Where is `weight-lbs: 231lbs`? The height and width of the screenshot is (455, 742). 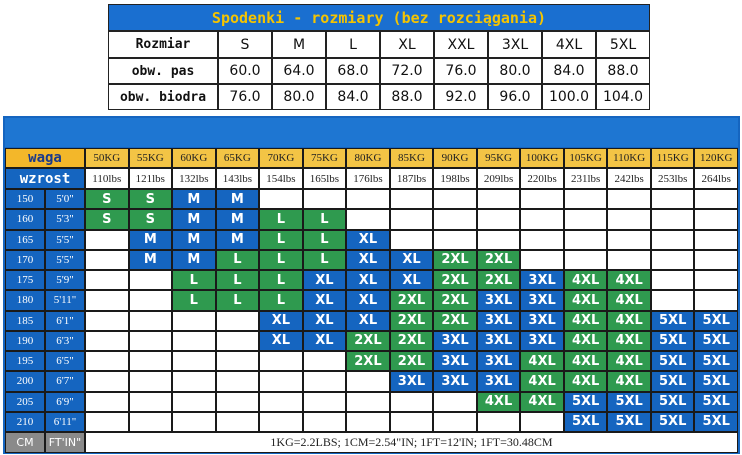
weight-lbs: 231lbs is located at coordinates (585, 178).